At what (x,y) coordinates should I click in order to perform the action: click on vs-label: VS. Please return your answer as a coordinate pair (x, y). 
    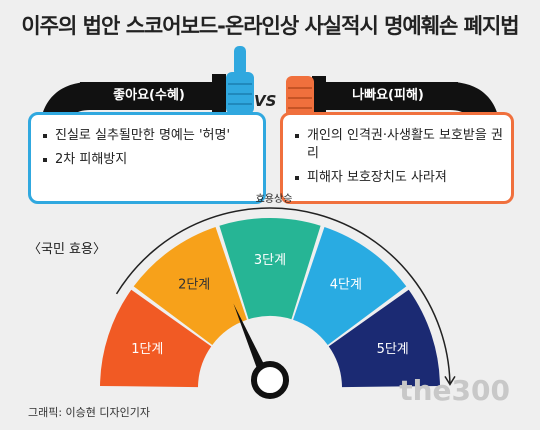
    Looking at the image, I should click on (265, 101).